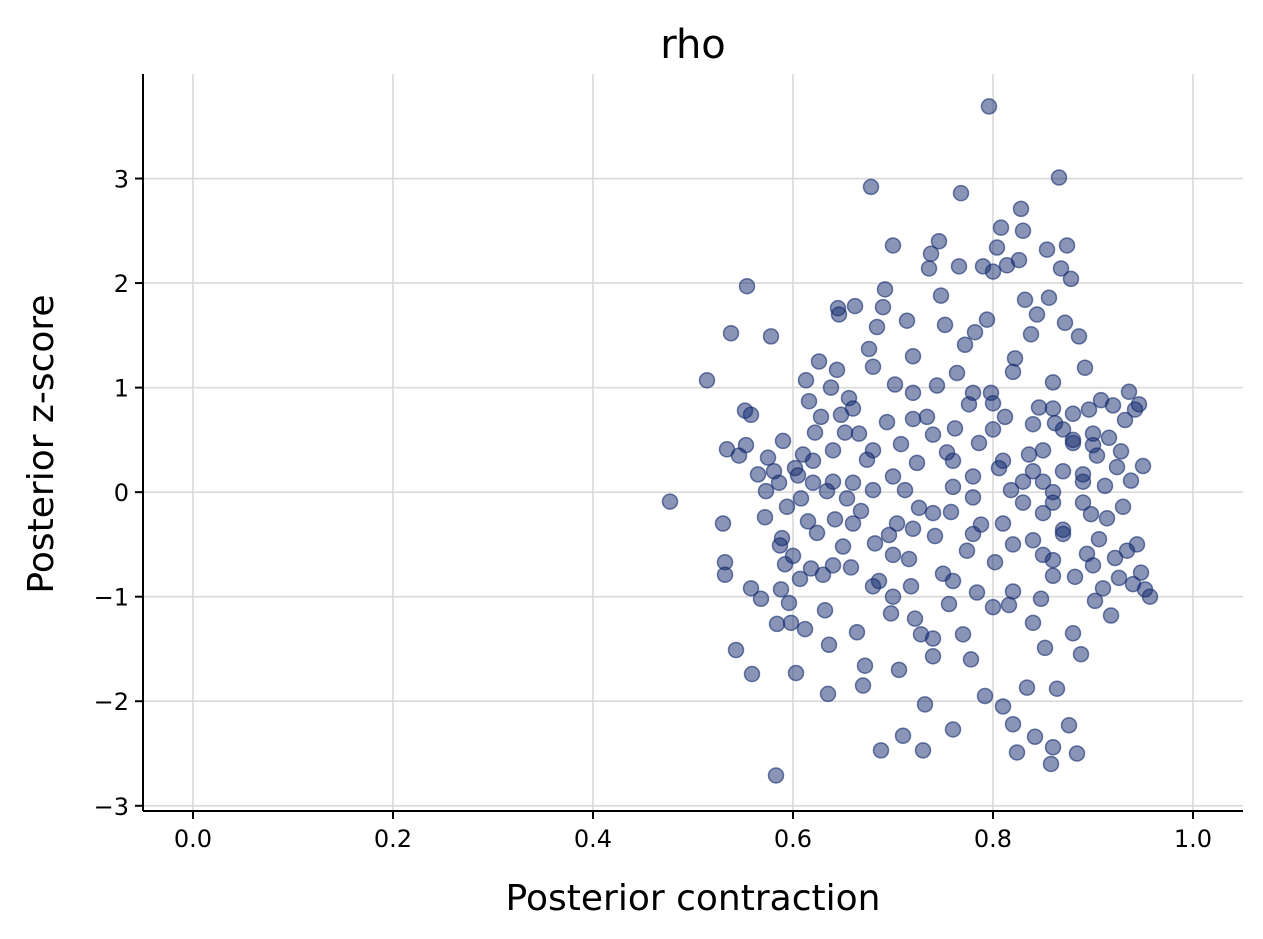 This screenshot has height=939, width=1263. I want to click on y-tick-label: 3, so click(121, 180).